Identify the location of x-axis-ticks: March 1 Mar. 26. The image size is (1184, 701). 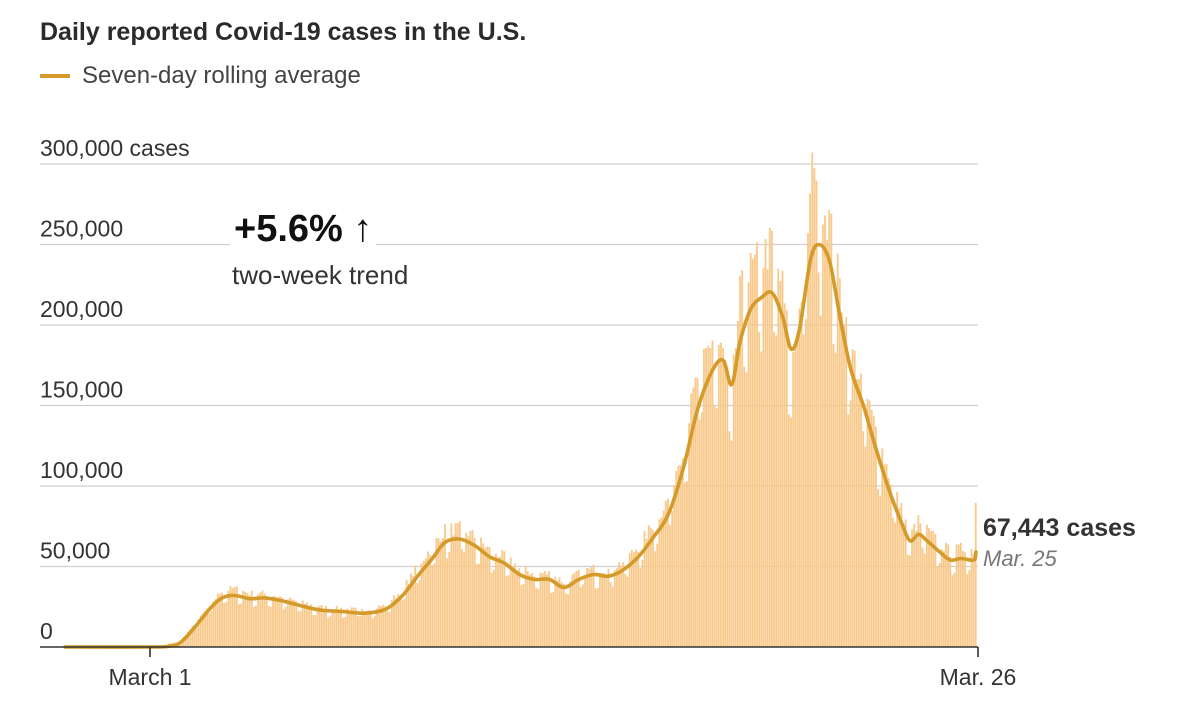
(562, 668).